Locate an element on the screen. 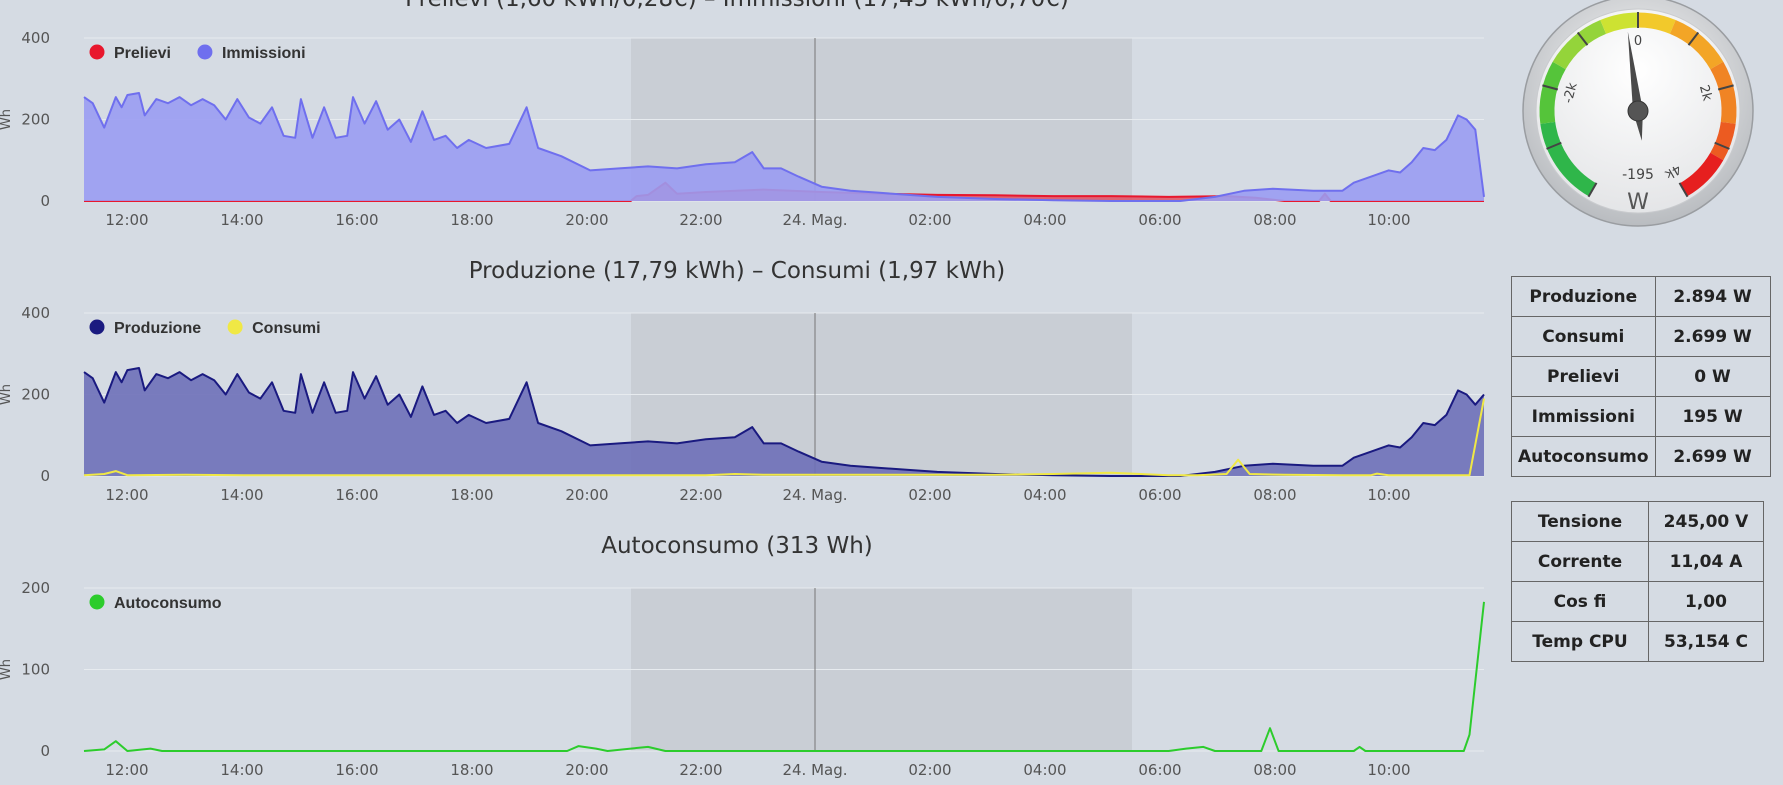  system-label: Temp CPU is located at coordinates (1580, 641).